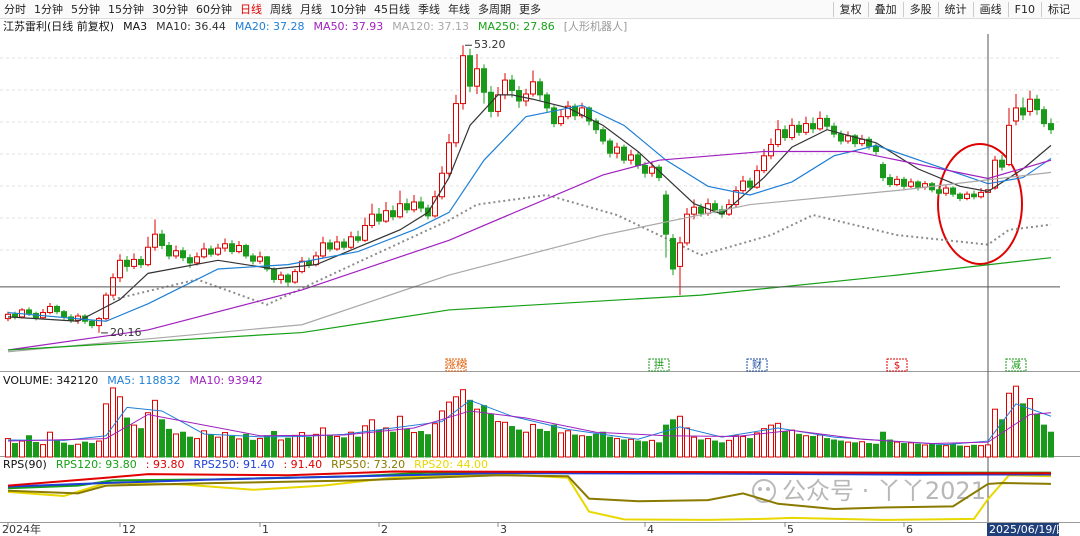 Image resolution: width=1080 pixels, height=536 pixels. What do you see at coordinates (85, 9) in the screenshot?
I see `period-tab: 5分钟` at bounding box center [85, 9].